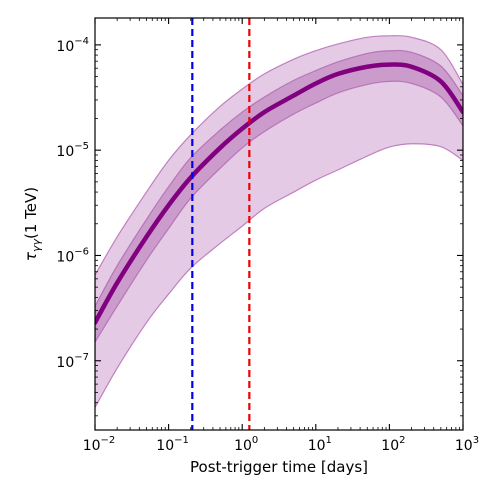 The image size is (498, 498). I want to click on x-tick-label: 10¹, so click(320, 444).